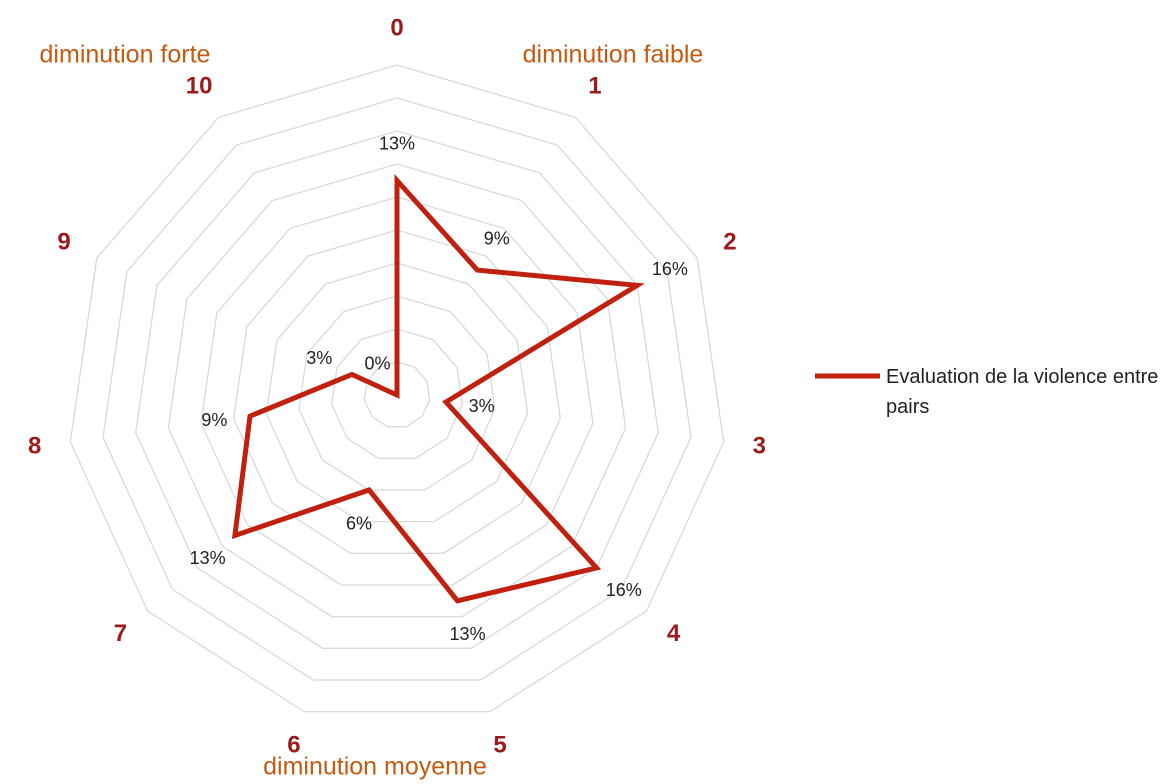 Image resolution: width=1163 pixels, height=784 pixels. Describe the element at coordinates (120, 633) in the screenshot. I see `category-label: 7` at that location.